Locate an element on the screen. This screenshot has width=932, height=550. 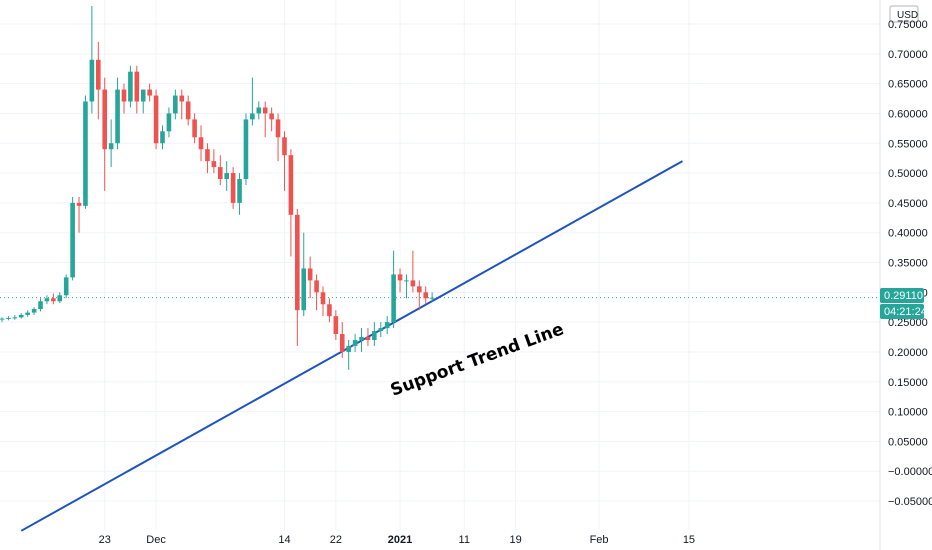
countdown-value: 04:21:24 is located at coordinates (905, 312).